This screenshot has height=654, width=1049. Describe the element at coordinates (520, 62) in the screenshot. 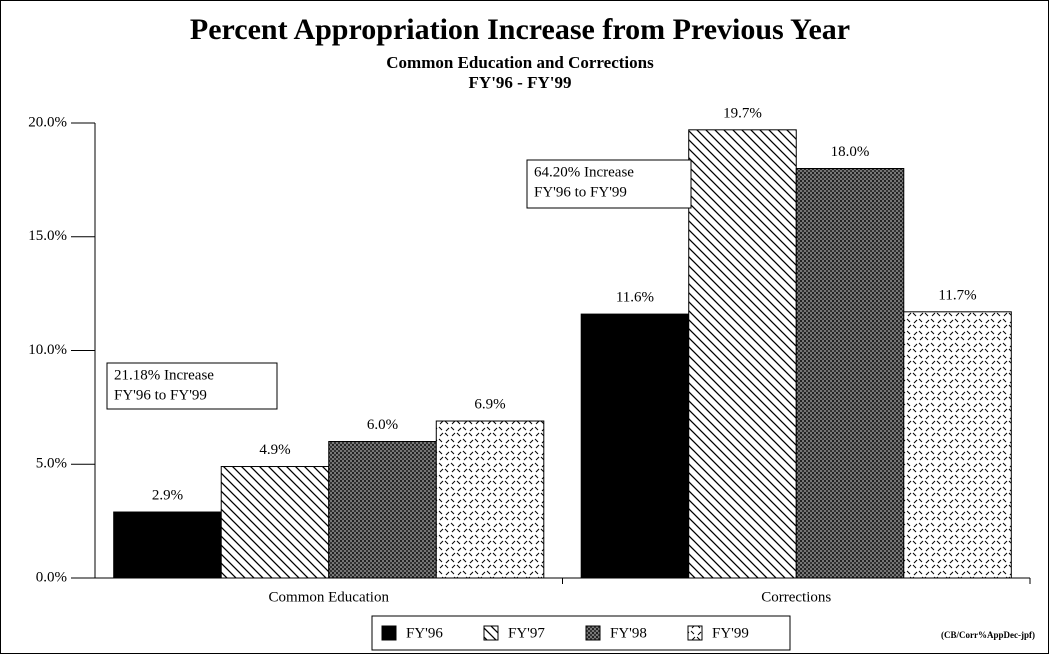

I see `chart-subtitle: Common Education and Corrections` at that location.